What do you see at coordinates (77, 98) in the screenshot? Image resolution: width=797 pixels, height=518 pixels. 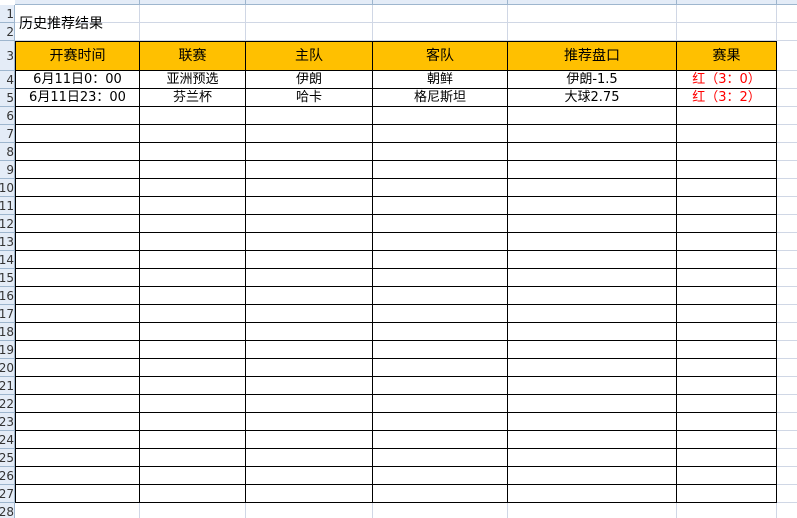 I see `data-cell: 6月11日23：00` at bounding box center [77, 98].